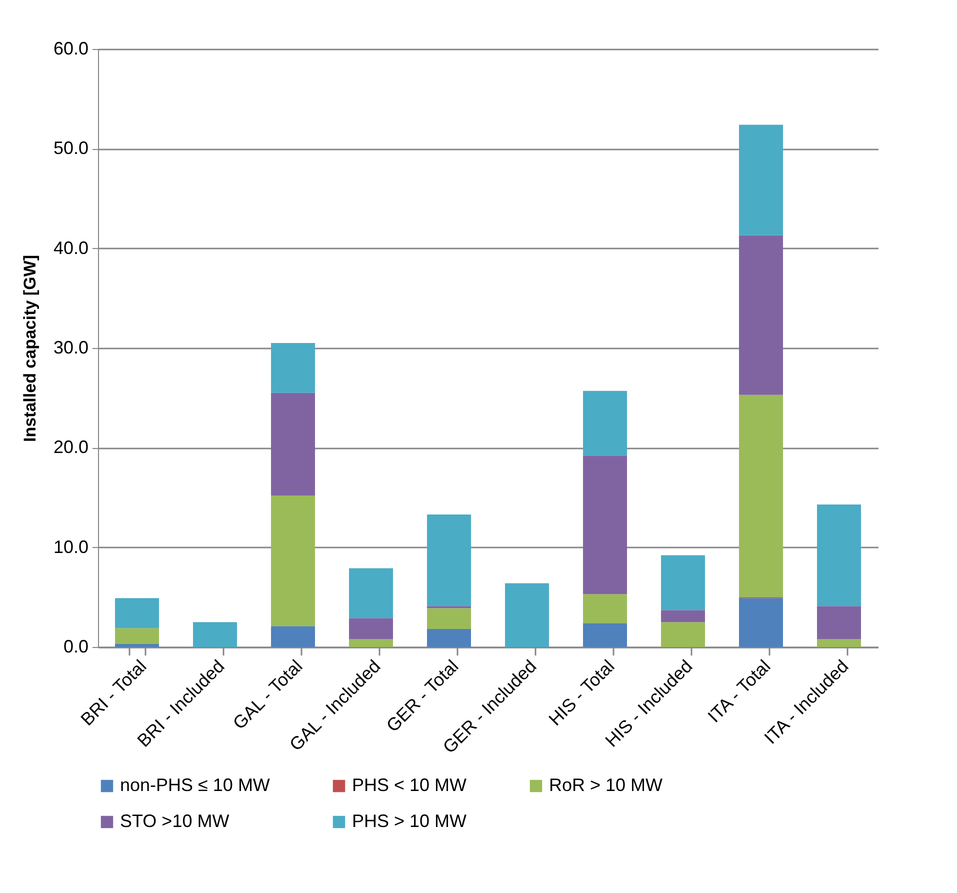 The height and width of the screenshot is (893, 957). What do you see at coordinates (30, 348) in the screenshot?
I see `y-axis-title: Installed capacity [GW]` at bounding box center [30, 348].